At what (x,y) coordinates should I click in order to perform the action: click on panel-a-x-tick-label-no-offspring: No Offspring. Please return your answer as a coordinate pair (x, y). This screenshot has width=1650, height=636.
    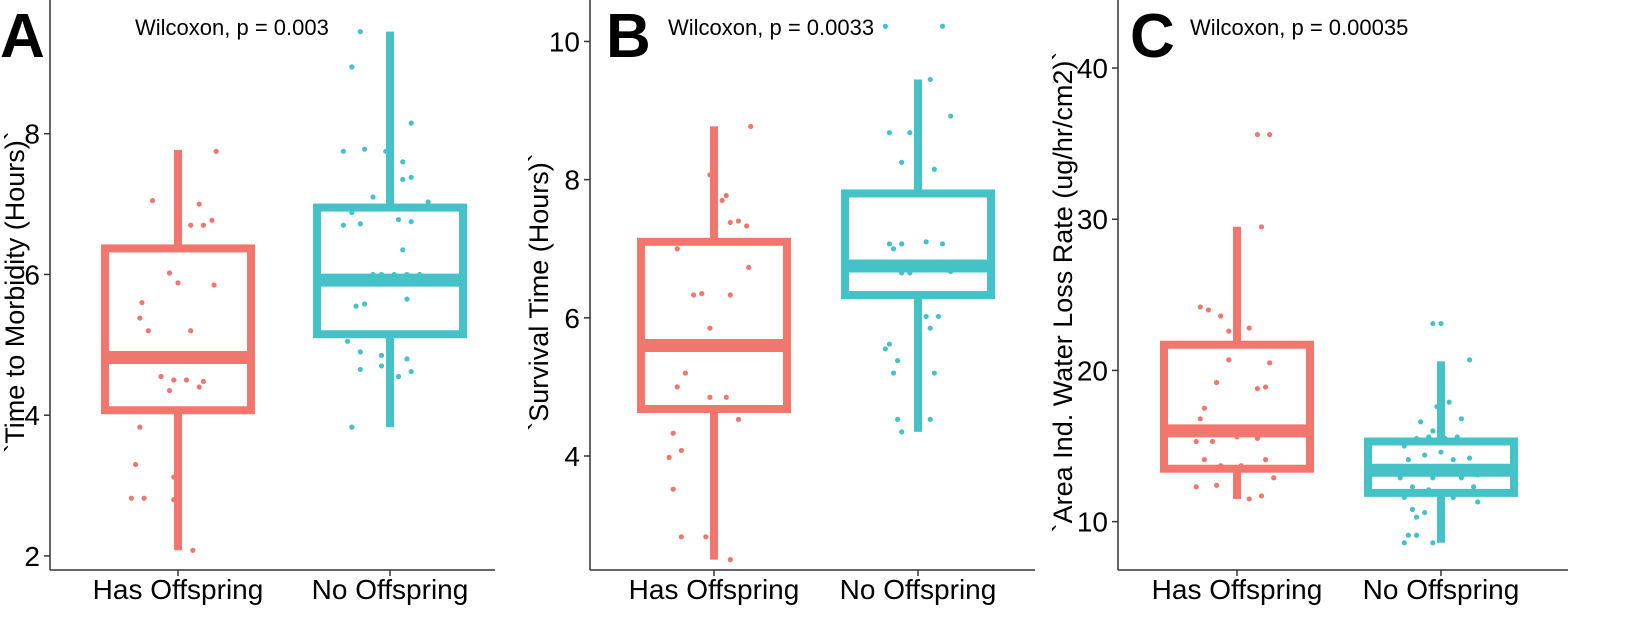
    Looking at the image, I should click on (390, 589).